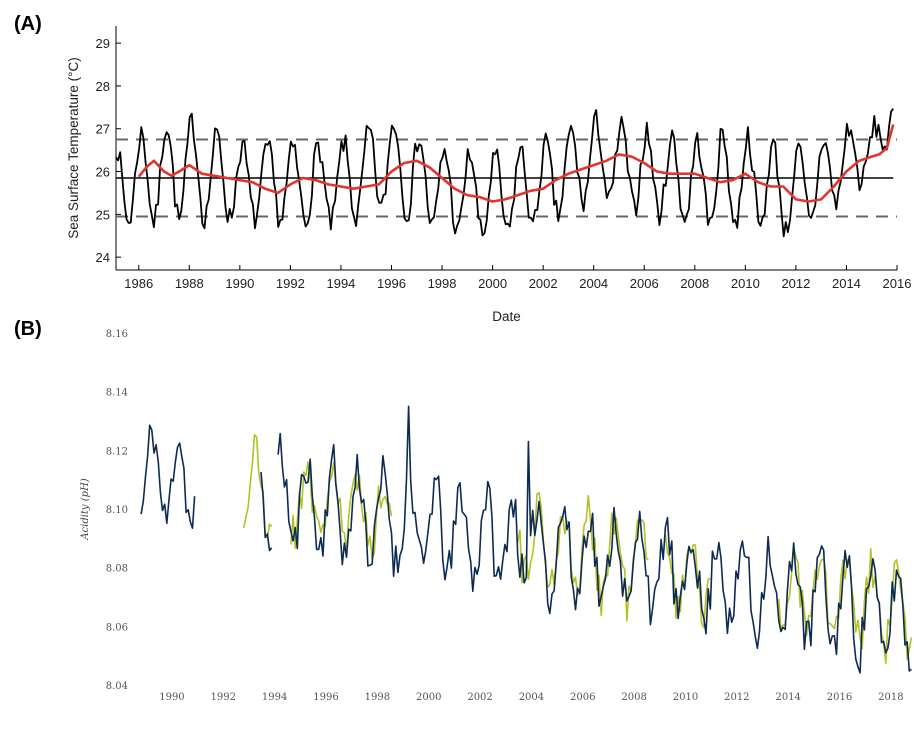 This screenshot has width=914, height=730. I want to click on b-y-tick-label: 8.16, so click(117, 334).